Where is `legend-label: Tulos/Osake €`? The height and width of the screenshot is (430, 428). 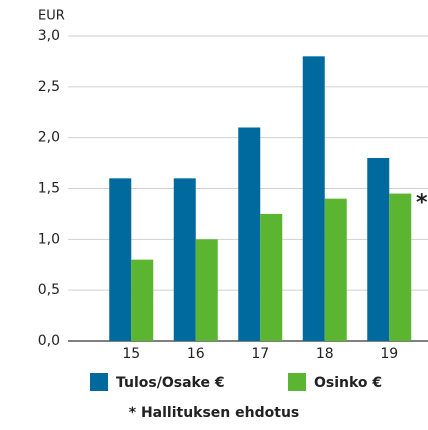
legend-label: Tulos/Osake € is located at coordinates (170, 383).